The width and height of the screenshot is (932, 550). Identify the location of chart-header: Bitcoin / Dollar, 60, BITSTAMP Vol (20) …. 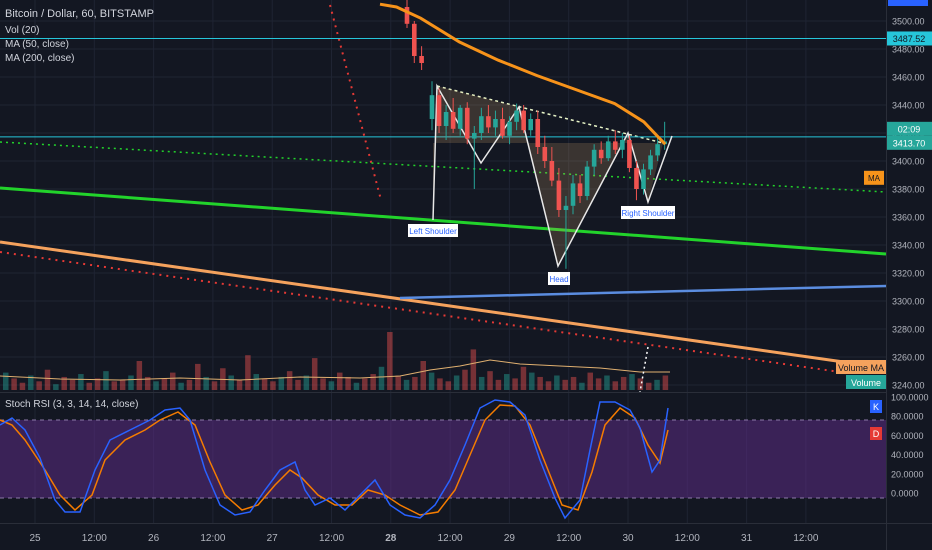
(79, 209).